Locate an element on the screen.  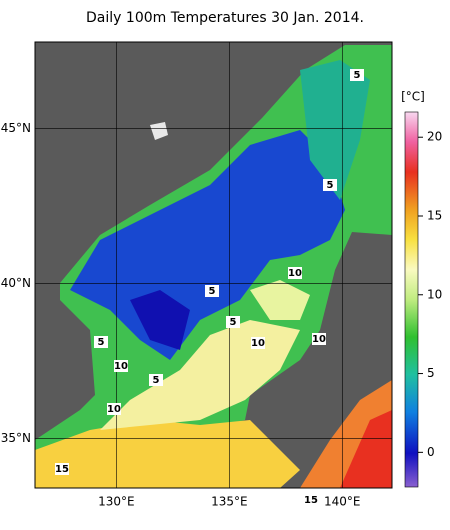
lon-tick-label: 135°E is located at coordinates (229, 502).